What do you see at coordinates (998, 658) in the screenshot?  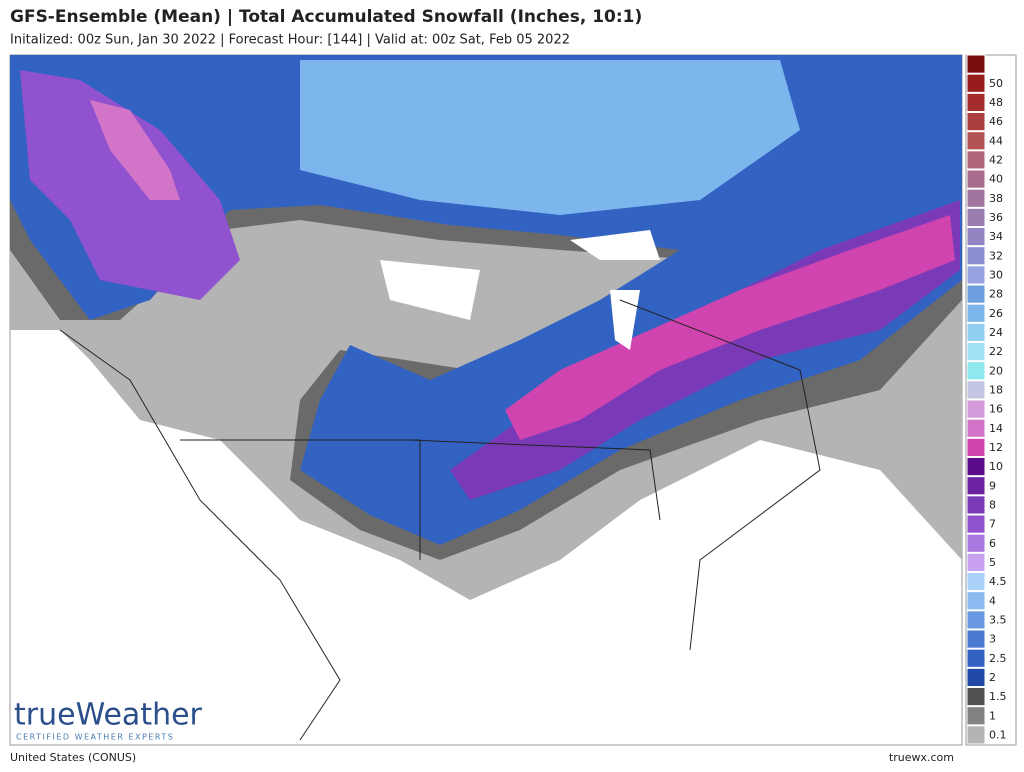 I see `legend-label: 2.5` at bounding box center [998, 658].